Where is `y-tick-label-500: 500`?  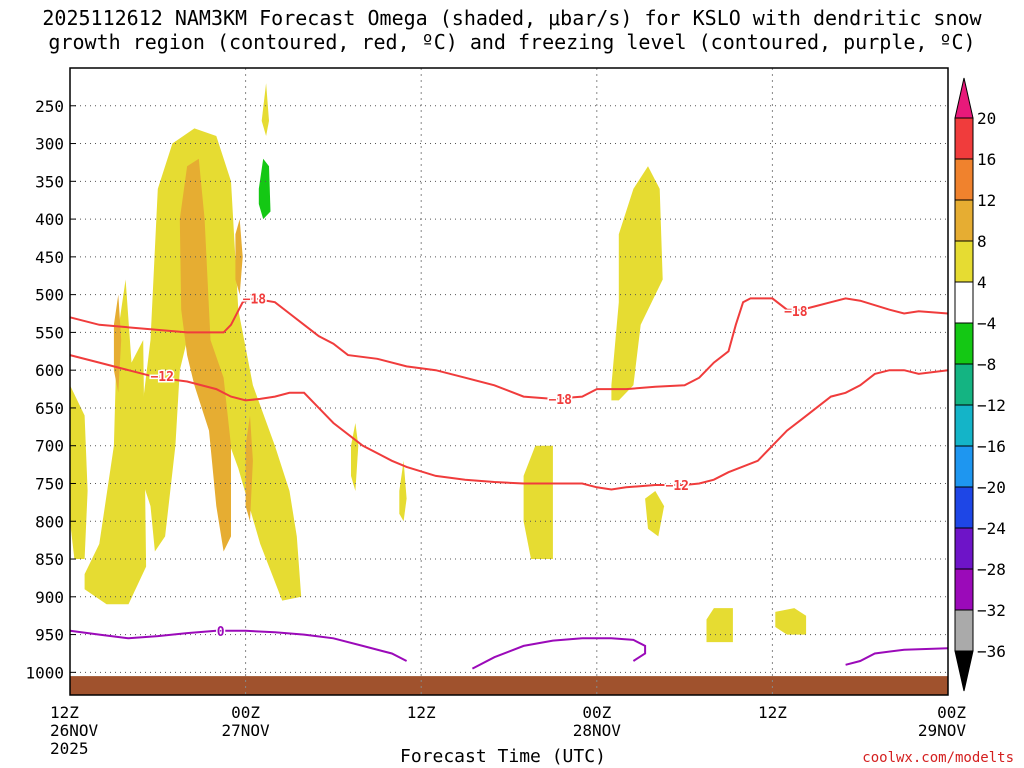 y-tick-label-500: 500 is located at coordinates (49, 295).